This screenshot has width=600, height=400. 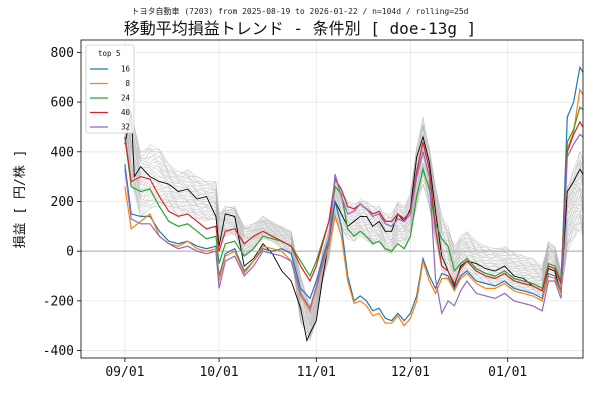 What do you see at coordinates (109, 53) in the screenshot?
I see `legend-title: top 5` at bounding box center [109, 53].